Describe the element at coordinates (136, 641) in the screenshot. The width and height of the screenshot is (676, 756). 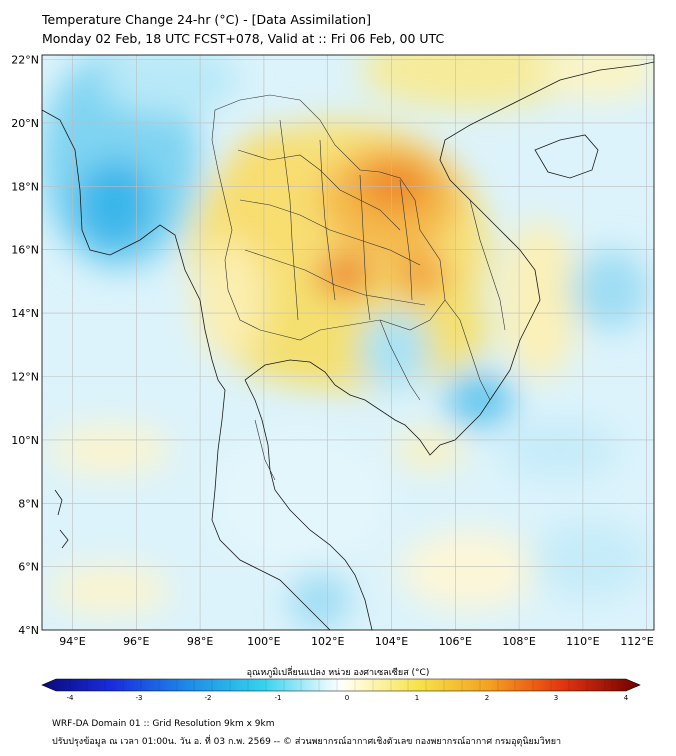
I see `lon-label: 96°E` at that location.